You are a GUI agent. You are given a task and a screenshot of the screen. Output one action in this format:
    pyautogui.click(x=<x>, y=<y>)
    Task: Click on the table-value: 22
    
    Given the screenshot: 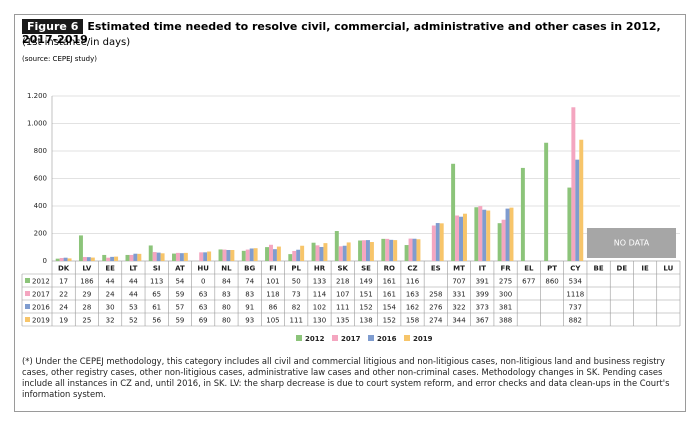 What is the action you would take?
    pyautogui.click(x=63, y=295)
    